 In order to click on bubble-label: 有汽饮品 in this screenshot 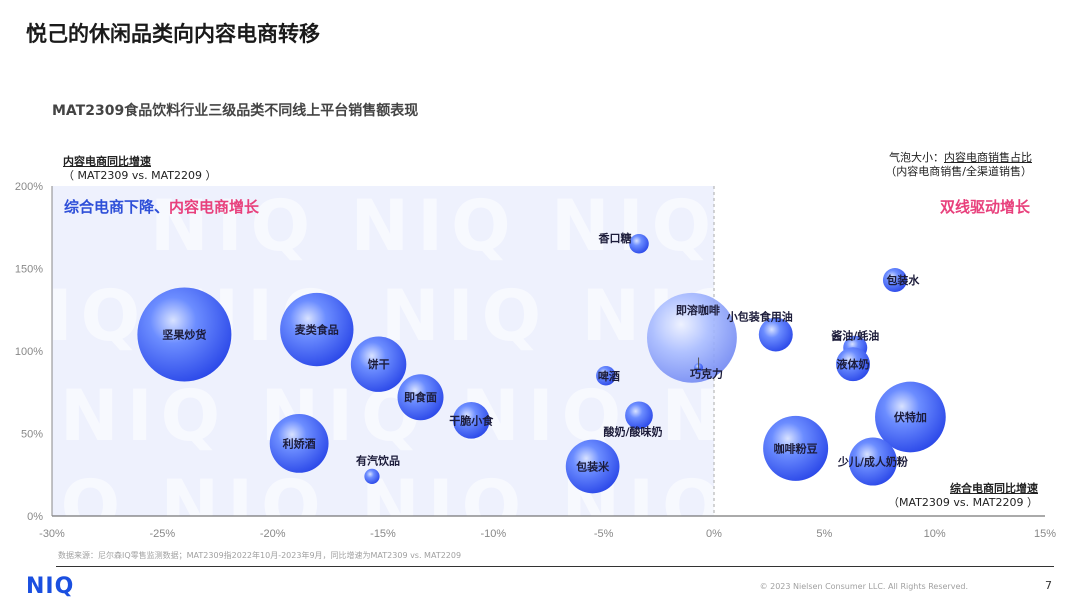, I will do `click(378, 460)`.